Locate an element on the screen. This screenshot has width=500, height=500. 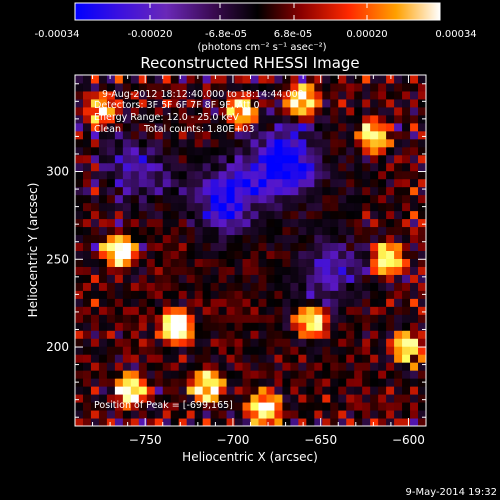
colorbar-tick-label: 0.00034 is located at coordinates (455, 34).